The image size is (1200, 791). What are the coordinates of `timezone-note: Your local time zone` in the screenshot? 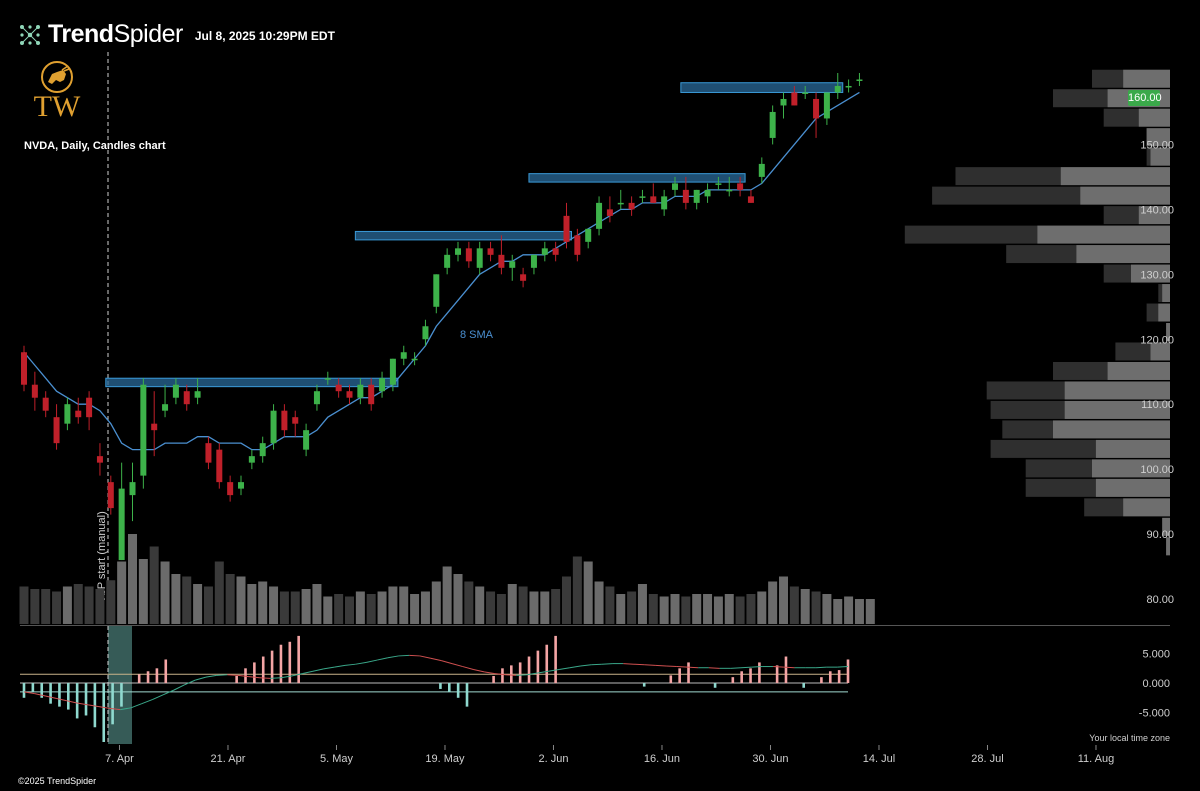 It's located at (1129, 738).